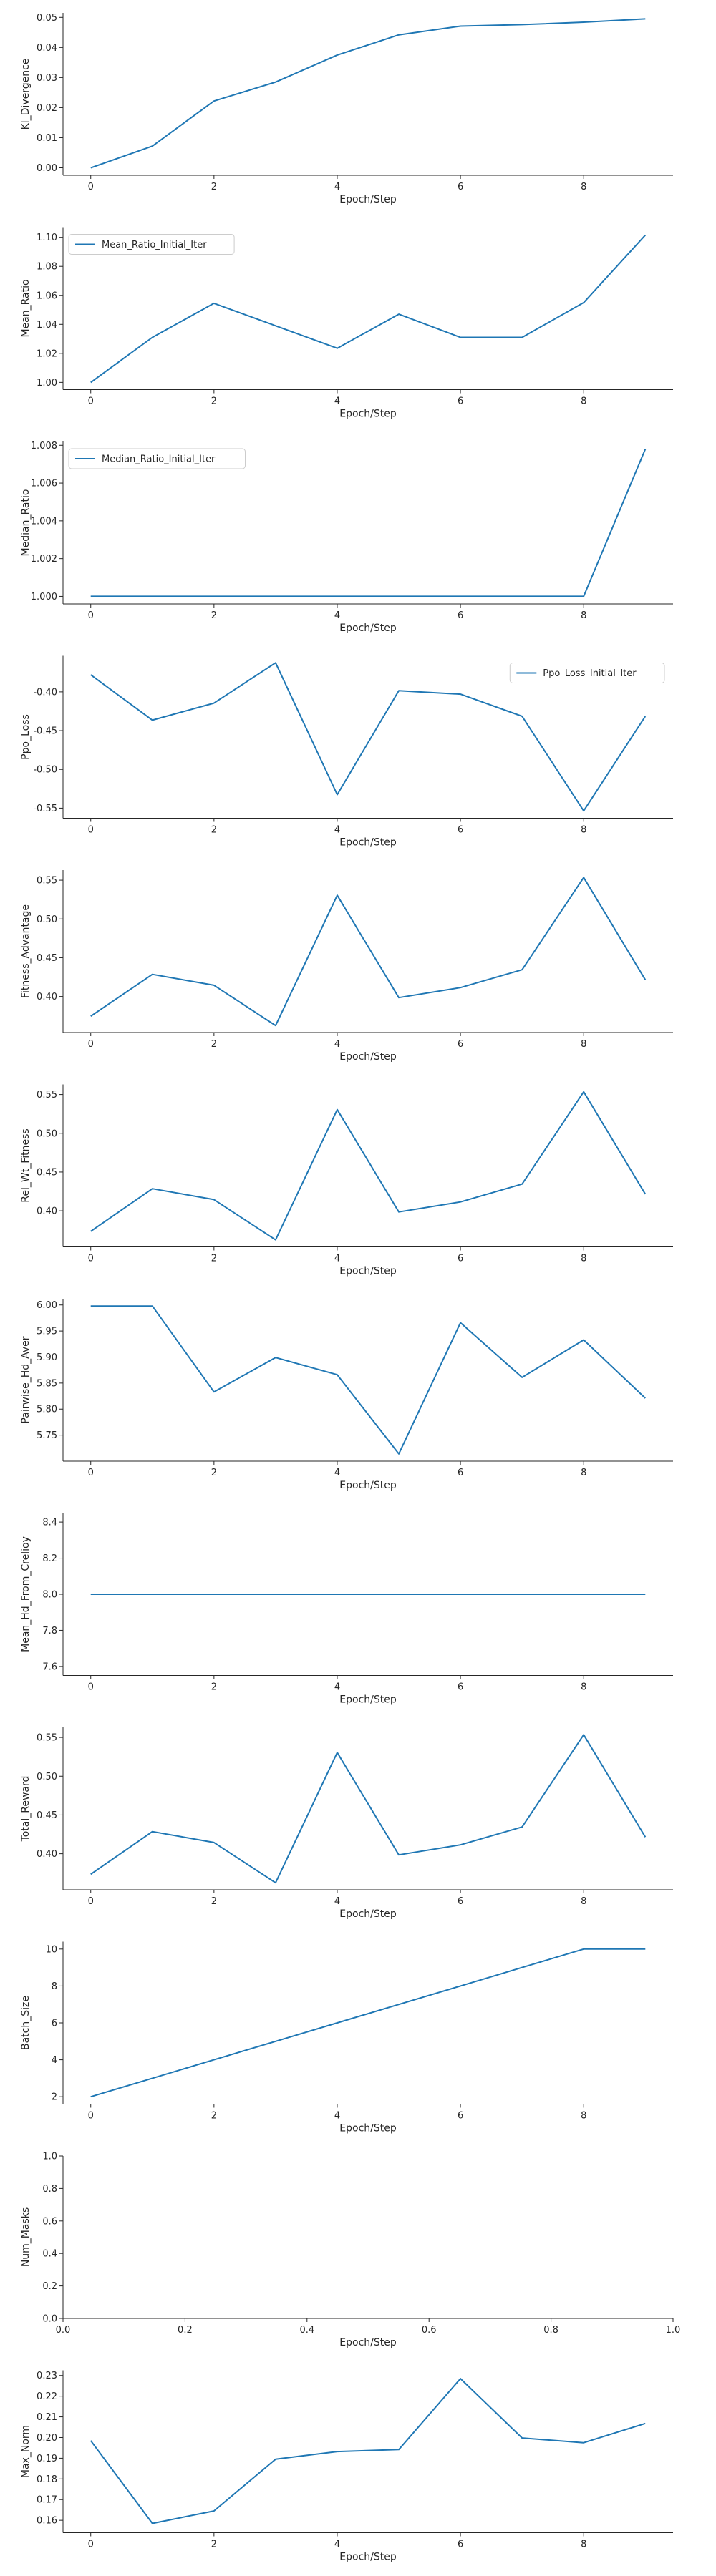 The width and height of the screenshot is (716, 2576). What do you see at coordinates (47, 325) in the screenshot?
I see `y-tick-label: 1.04` at bounding box center [47, 325].